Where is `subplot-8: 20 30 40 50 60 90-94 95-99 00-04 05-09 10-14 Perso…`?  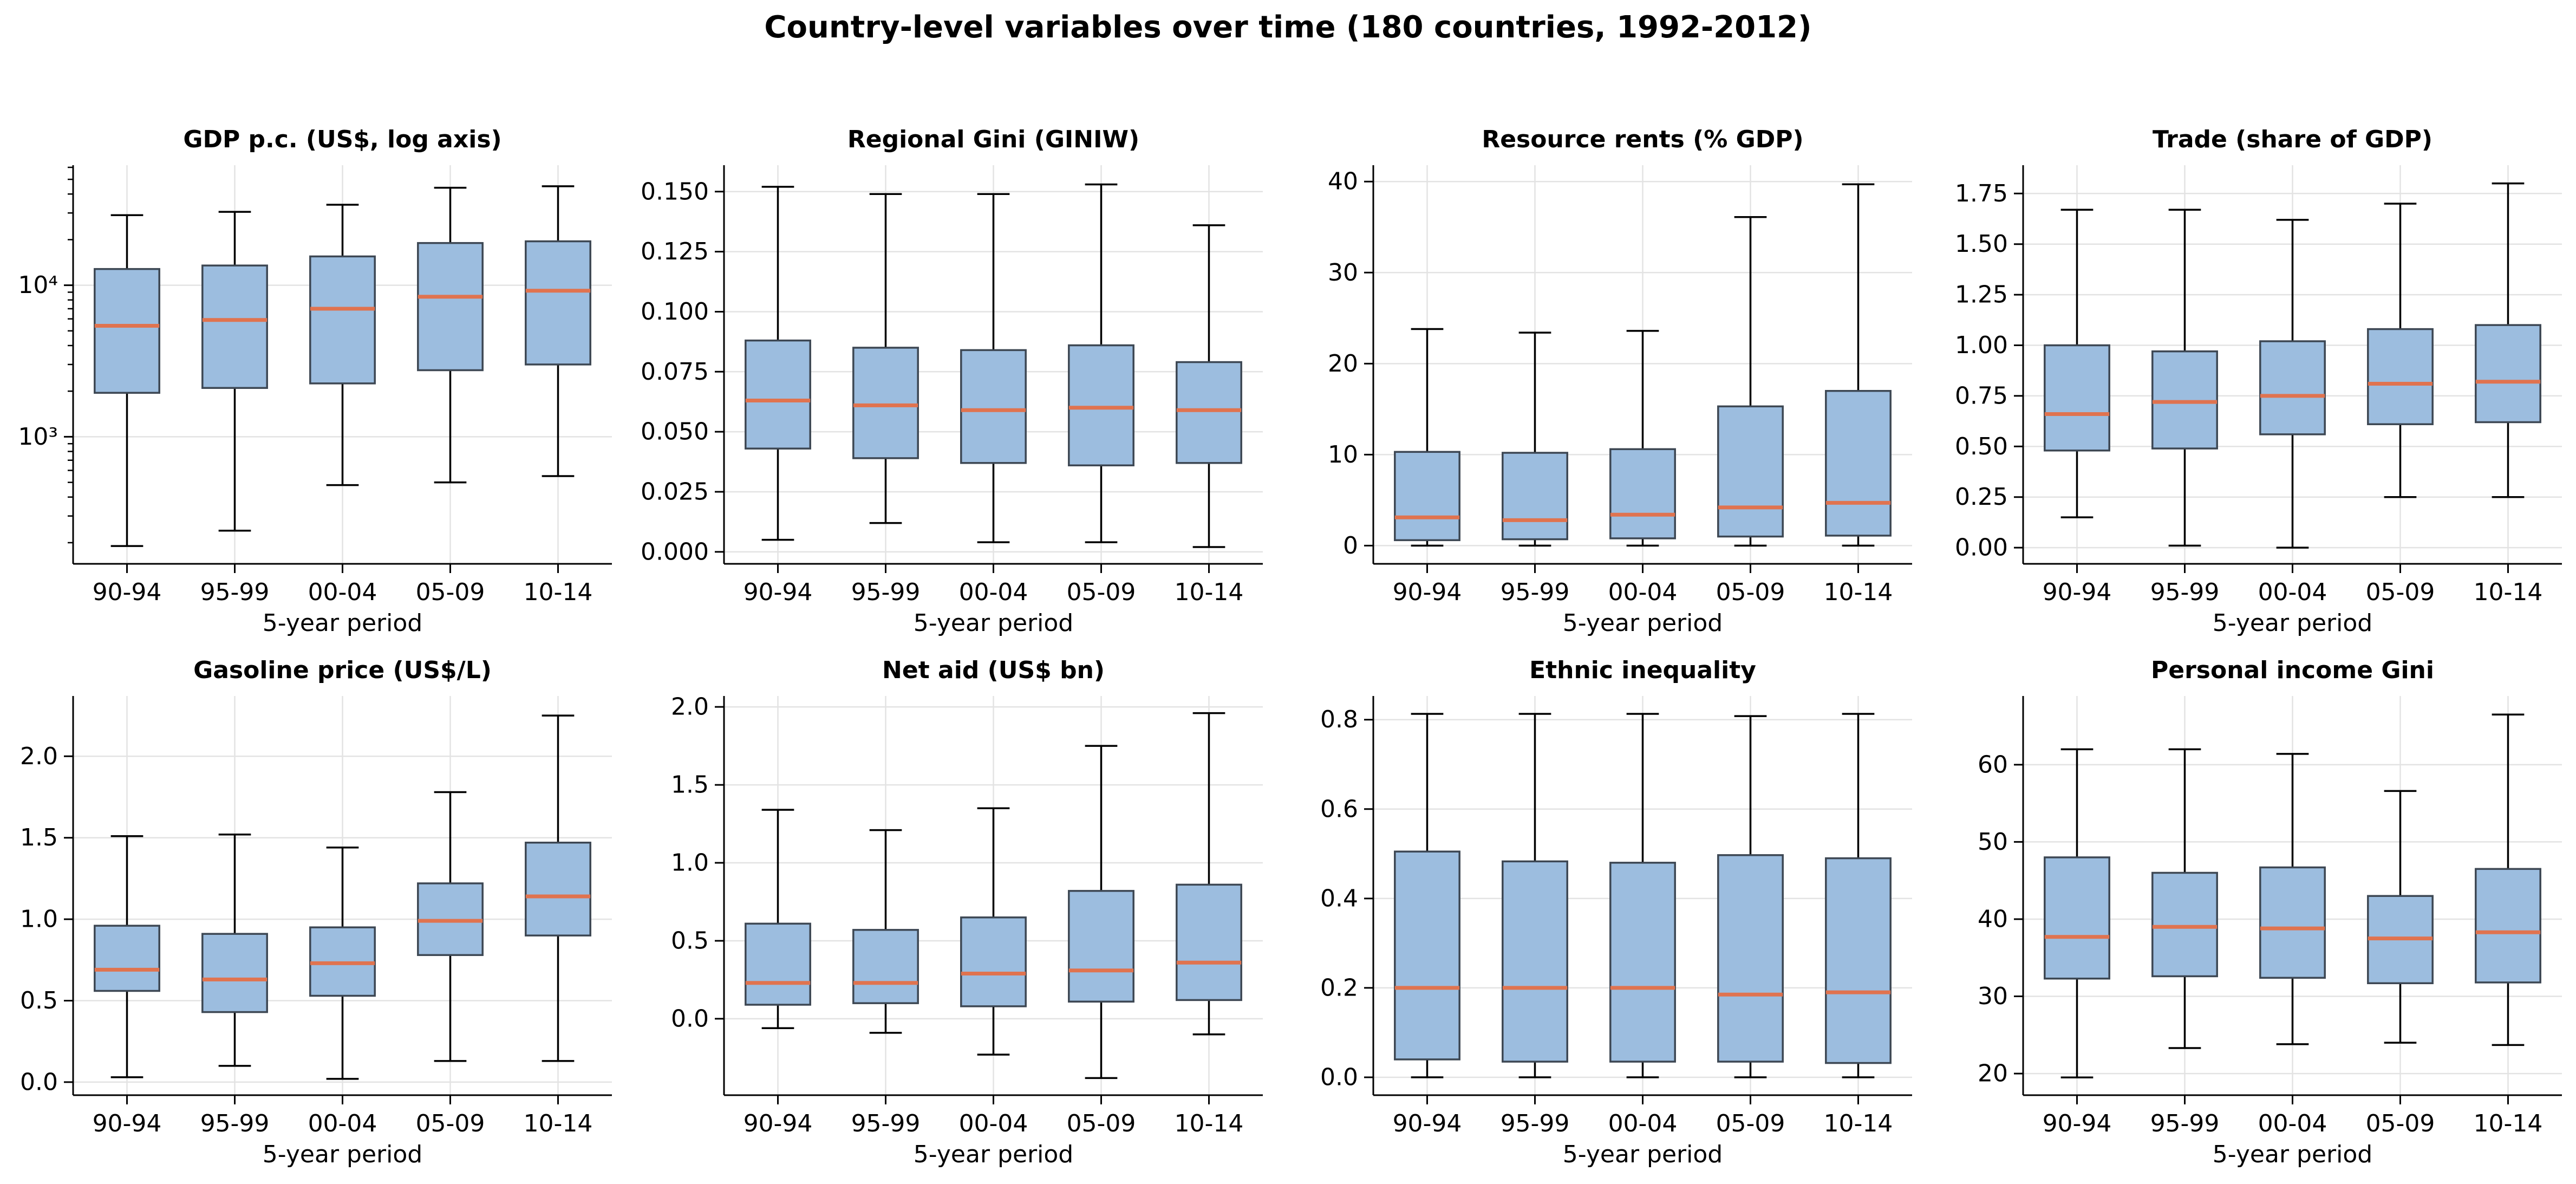 subplot-8: 20 30 40 50 60 90-94 95-99 00-04 05-09 10-14 Perso… is located at coordinates (2270, 912).